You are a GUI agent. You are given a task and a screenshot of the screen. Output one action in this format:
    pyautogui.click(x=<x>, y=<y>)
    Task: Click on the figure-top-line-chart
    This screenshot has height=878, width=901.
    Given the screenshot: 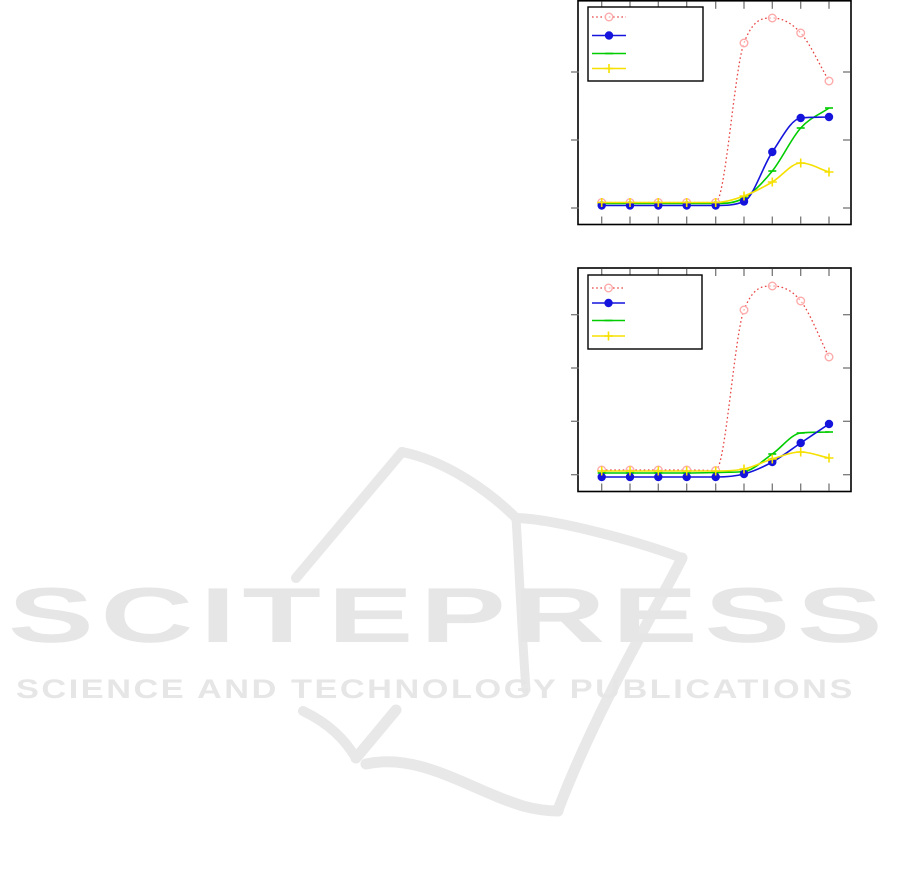 What is the action you would take?
    pyautogui.click(x=711, y=113)
    